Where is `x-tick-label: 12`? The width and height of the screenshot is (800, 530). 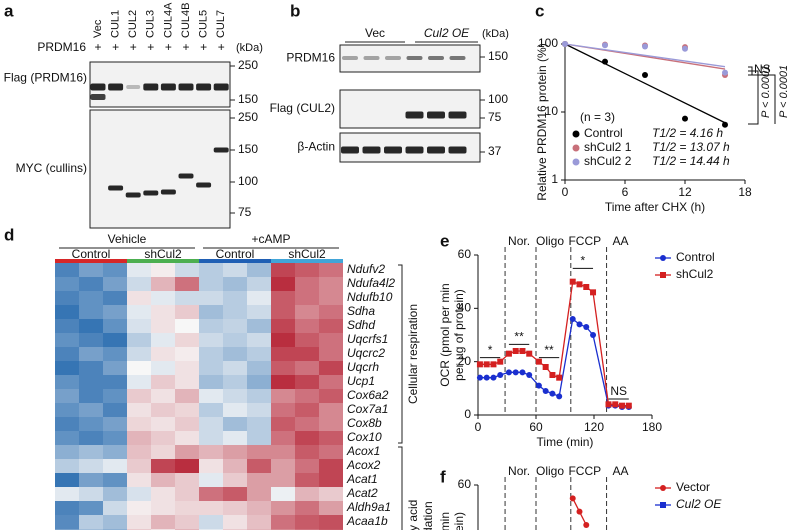 x-tick-label: 12 is located at coordinates (685, 192).